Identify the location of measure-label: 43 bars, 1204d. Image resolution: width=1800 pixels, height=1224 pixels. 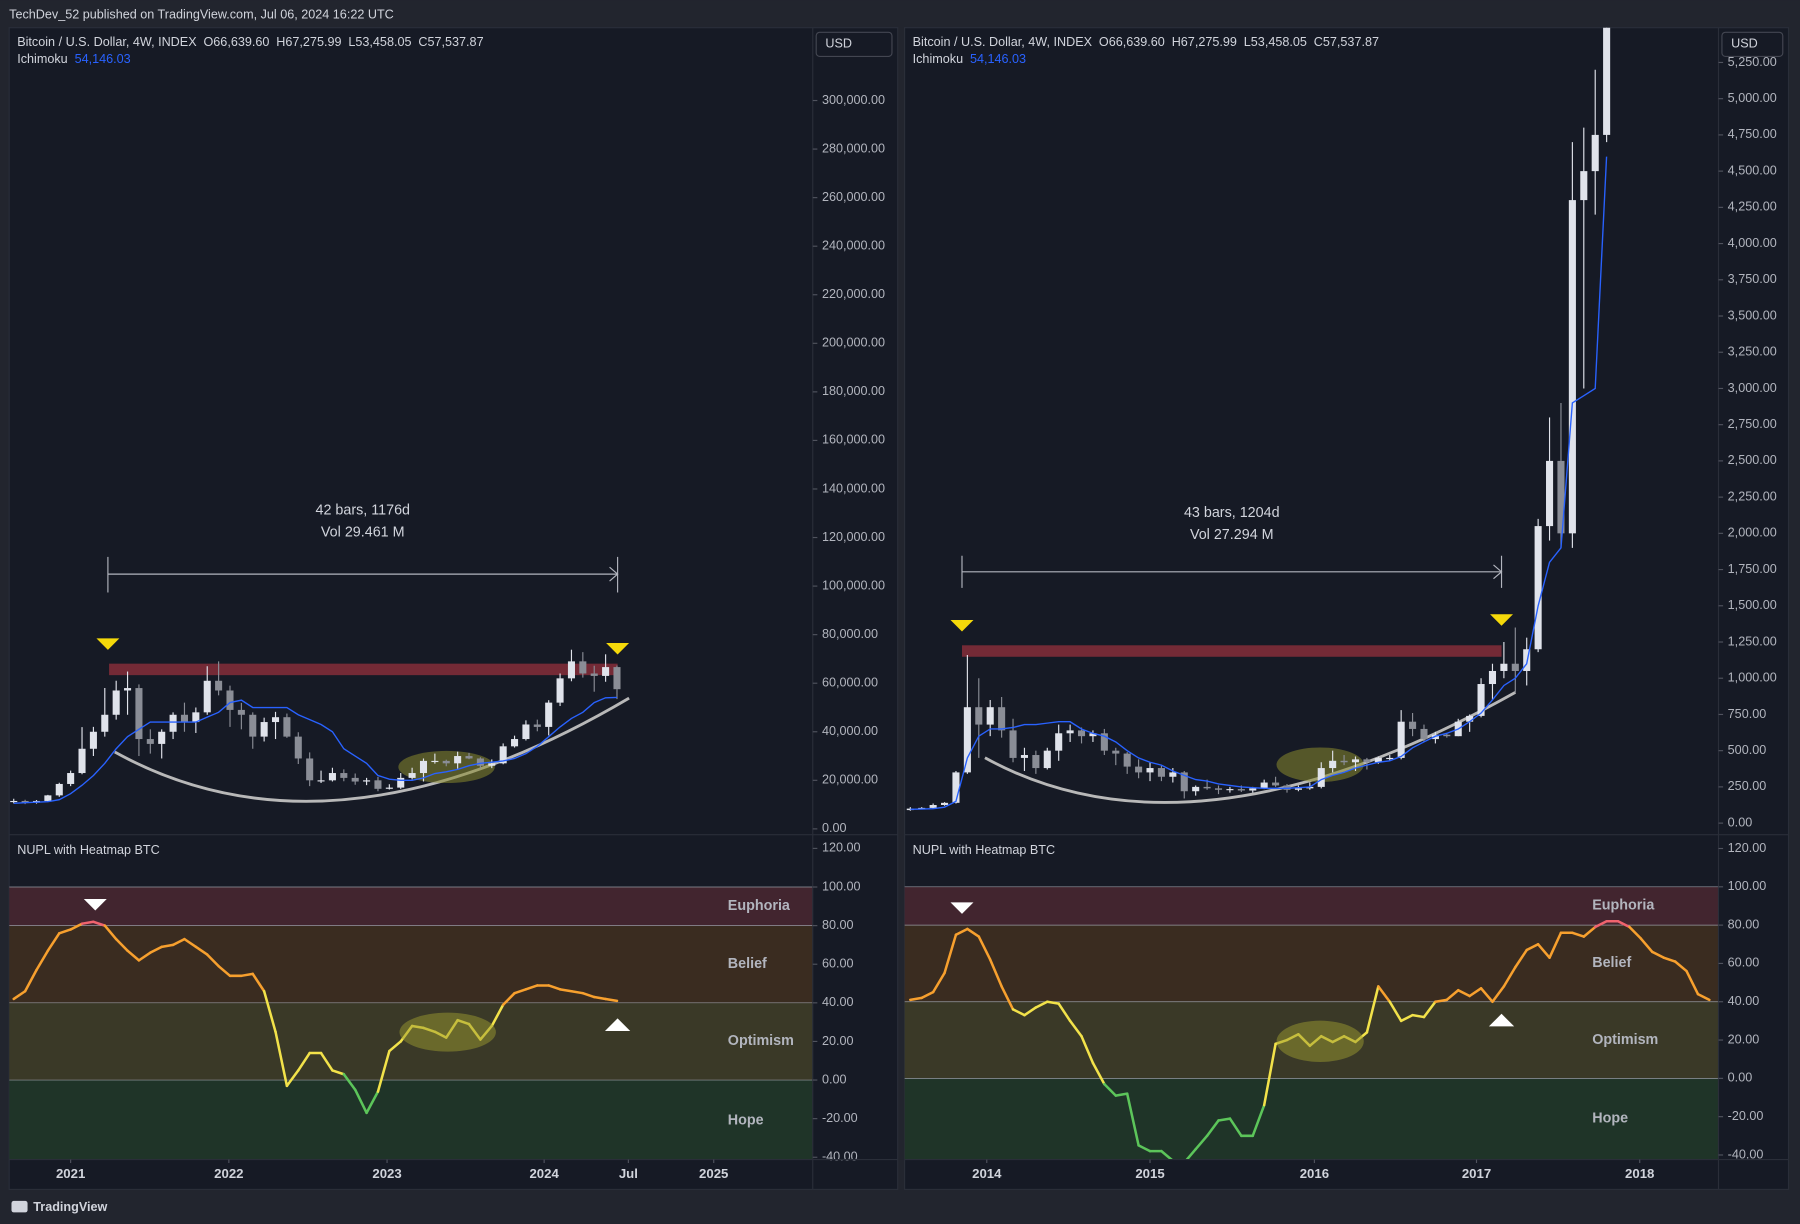
(1232, 513).